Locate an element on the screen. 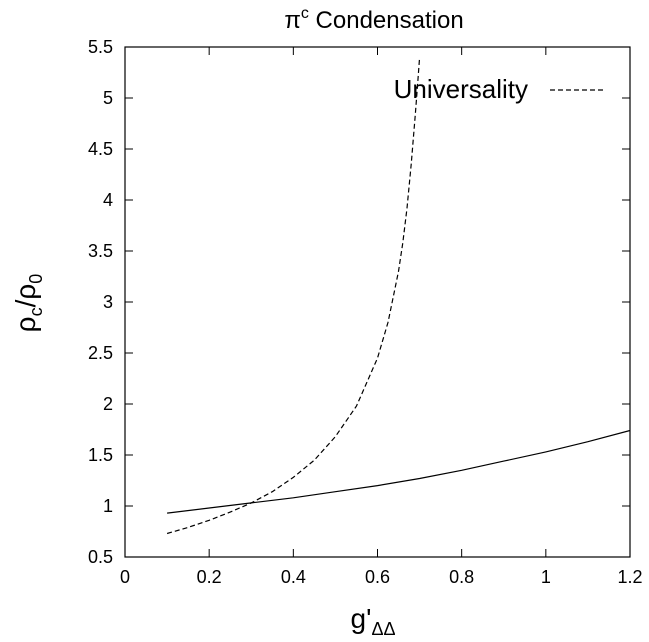 This screenshot has height=642, width=649. y-tick-label: 1 is located at coordinates (108, 506).